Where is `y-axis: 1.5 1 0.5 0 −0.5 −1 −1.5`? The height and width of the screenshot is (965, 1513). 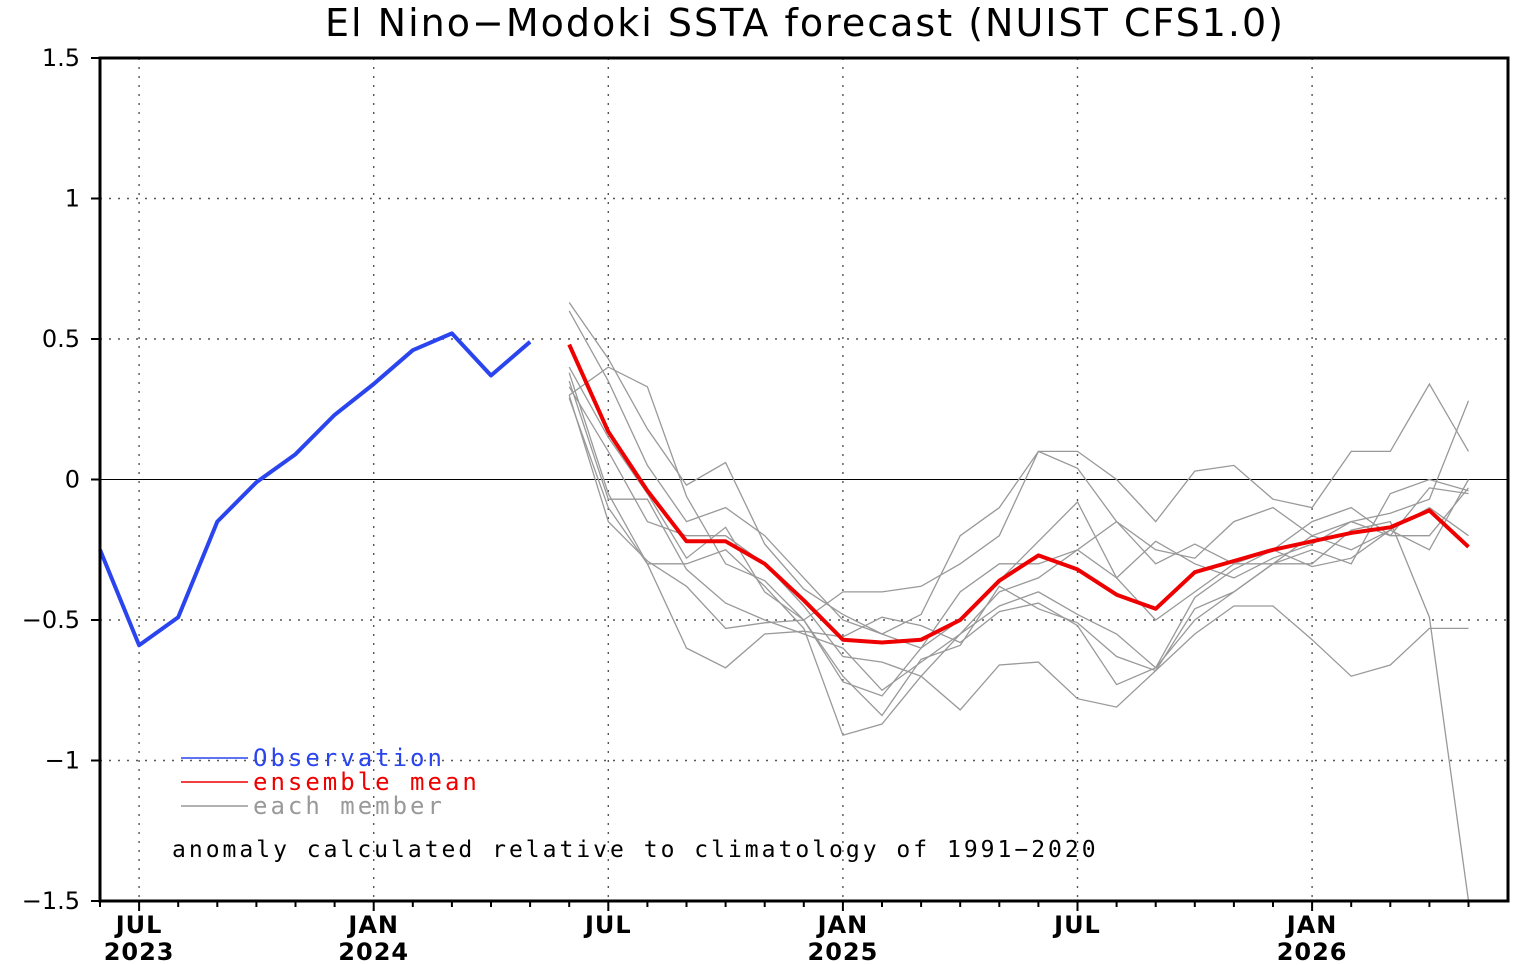 y-axis: 1.5 1 0.5 0 −0.5 −1 −1.5 is located at coordinates (61, 479).